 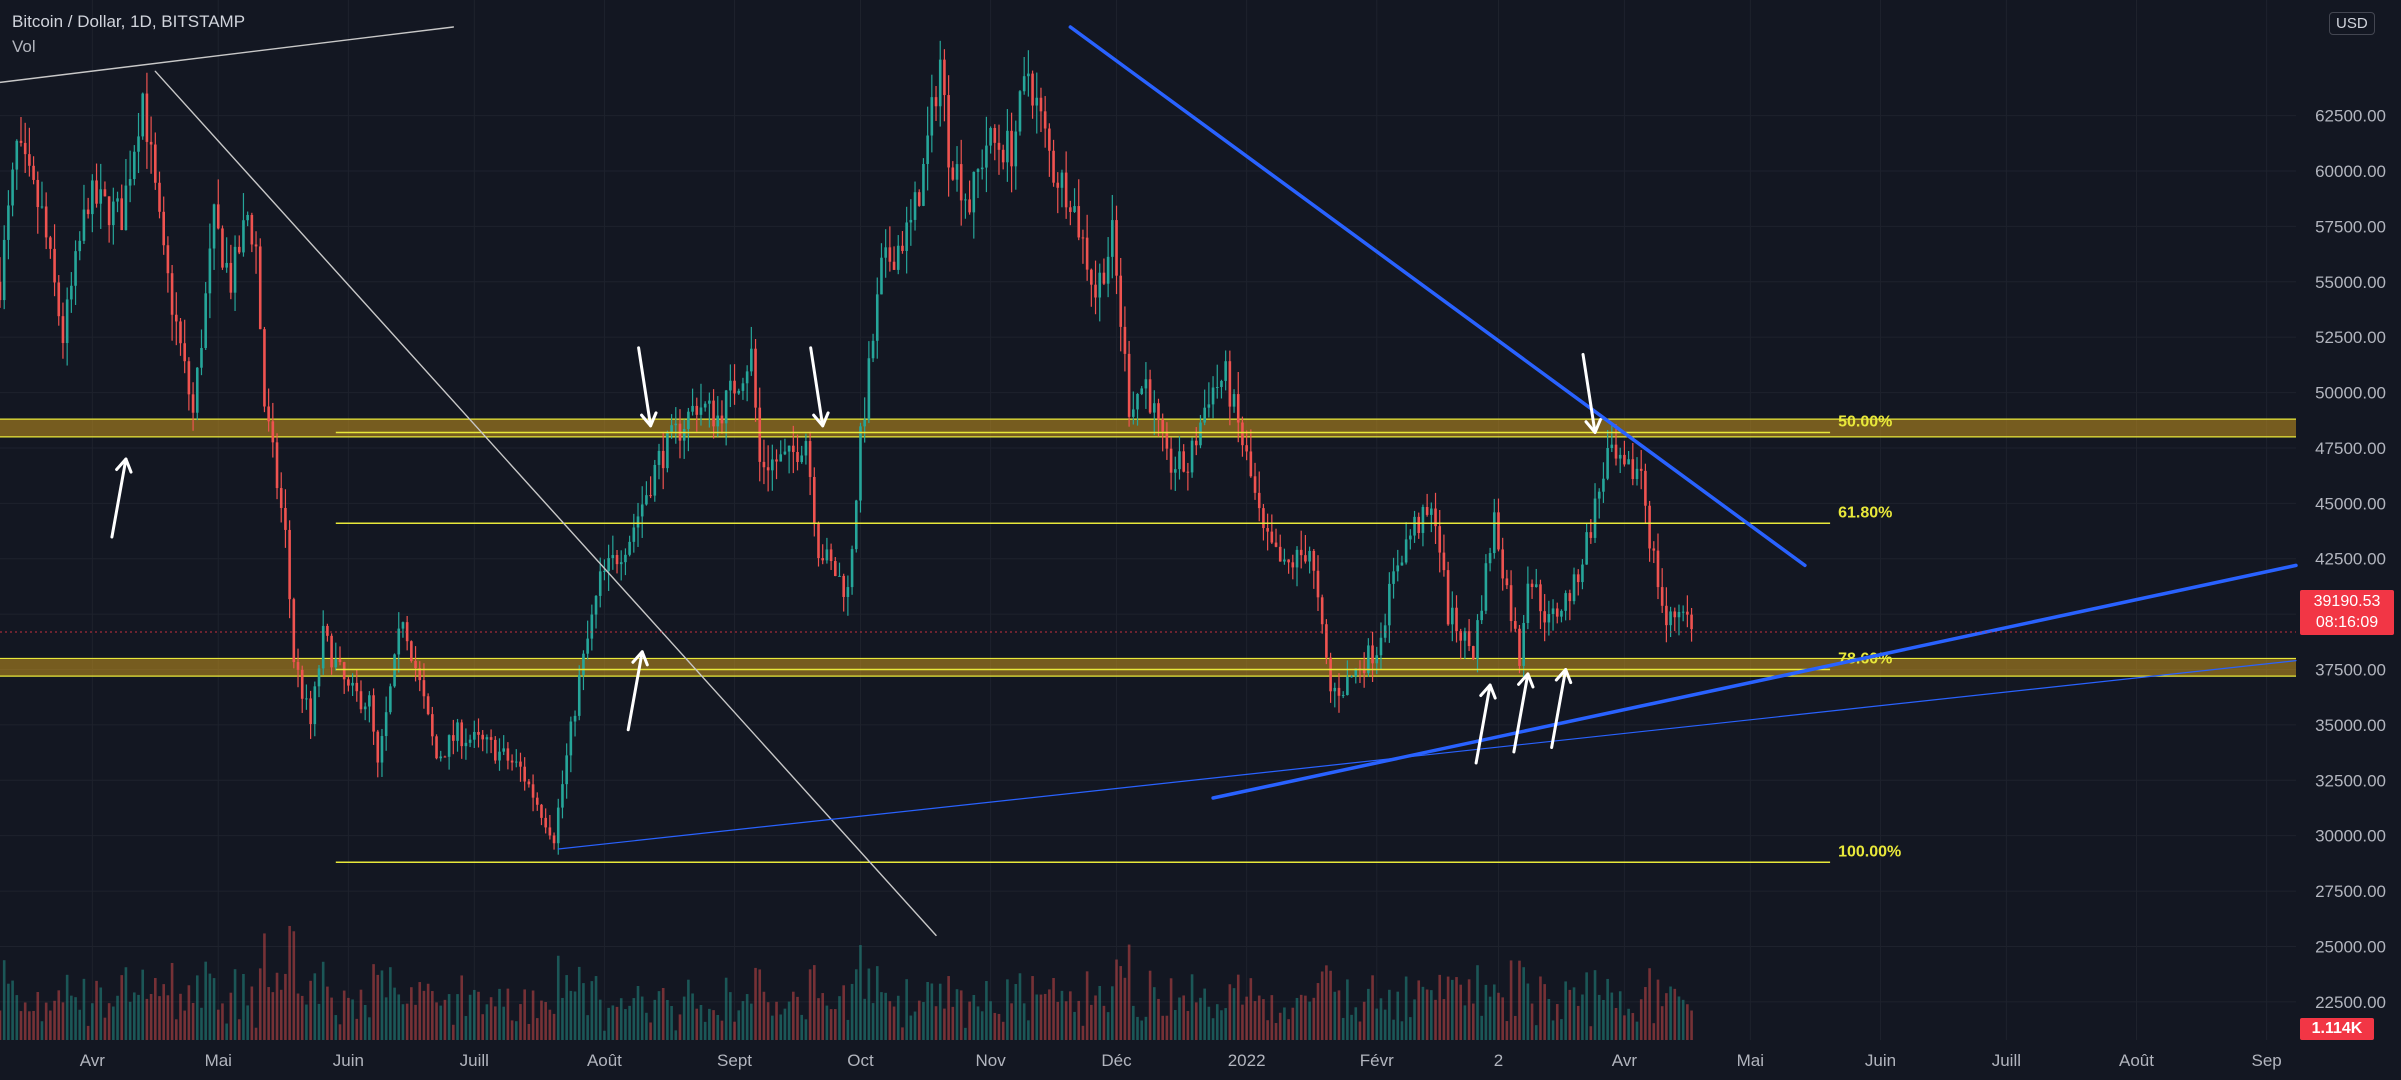 I want to click on x-tick-label: Avr, so click(x=93, y=1060).